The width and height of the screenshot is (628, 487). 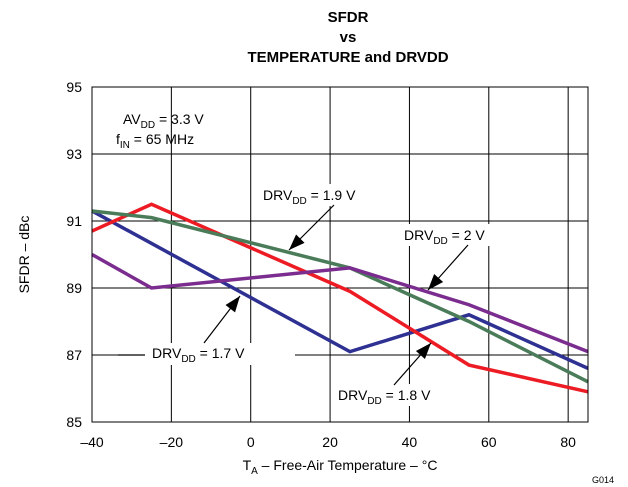 I want to click on chart-title-line-3: TEMPERATURE and DRVDD, so click(x=347, y=57).